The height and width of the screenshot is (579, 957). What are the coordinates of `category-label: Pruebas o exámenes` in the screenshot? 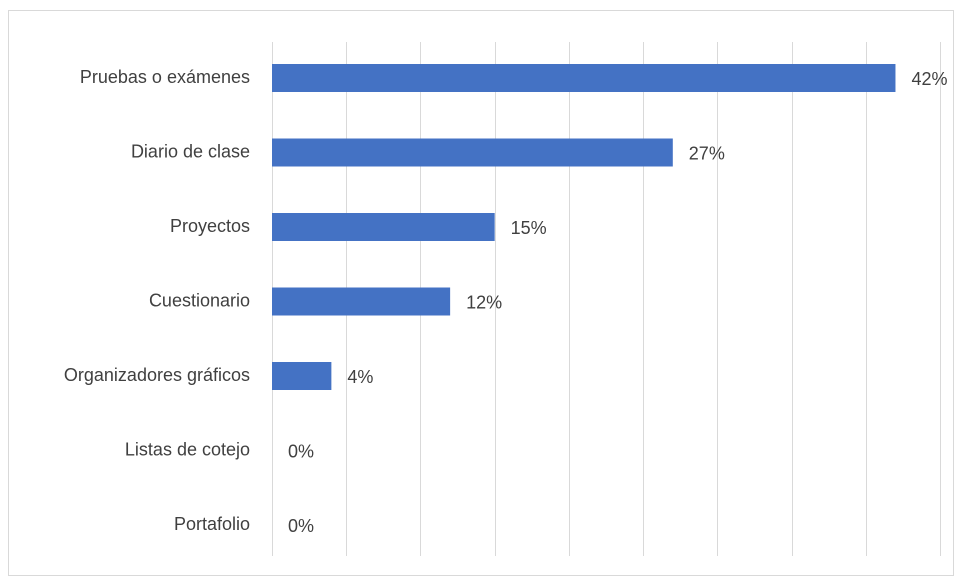 It's located at (165, 77).